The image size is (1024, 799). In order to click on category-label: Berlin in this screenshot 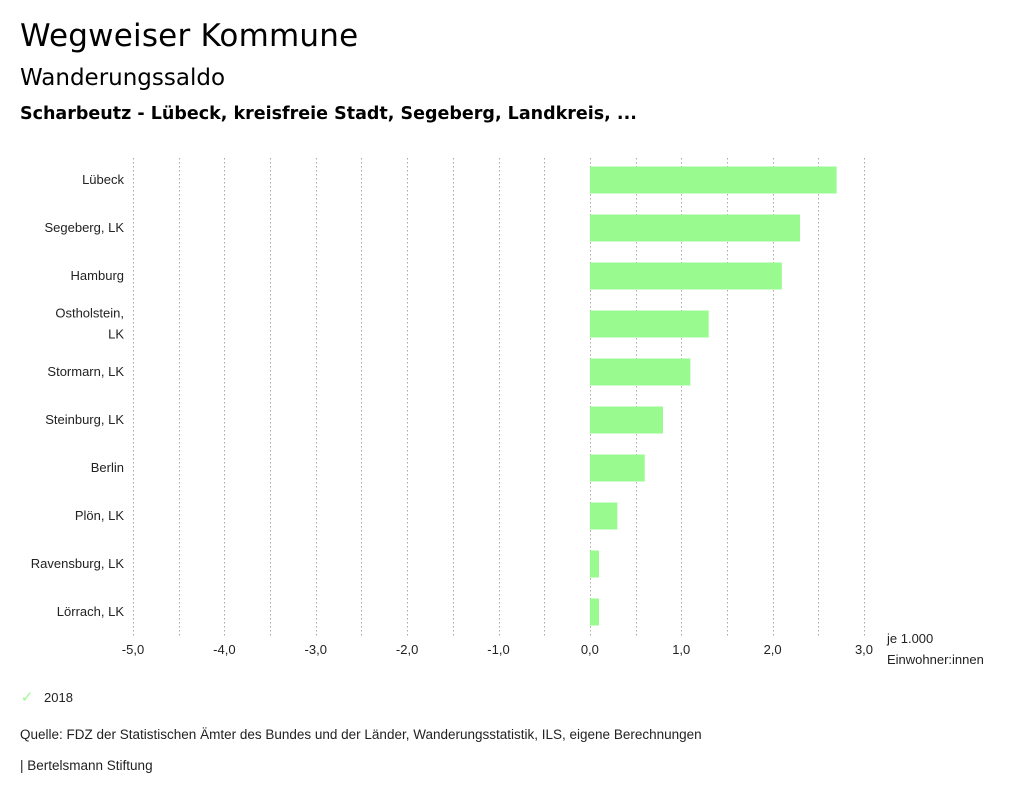, I will do `click(107, 467)`.